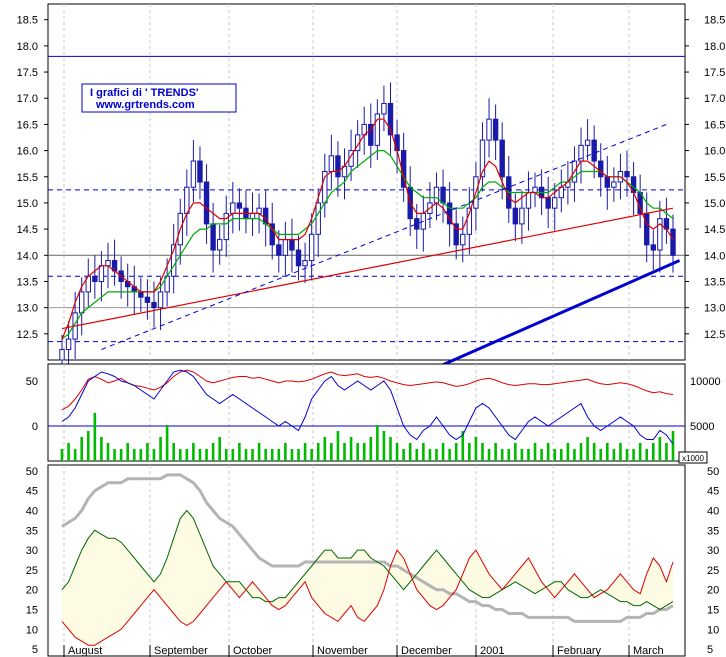 The image size is (726, 657). I want to click on price-tick-right-1: 18.0, so click(714, 47).